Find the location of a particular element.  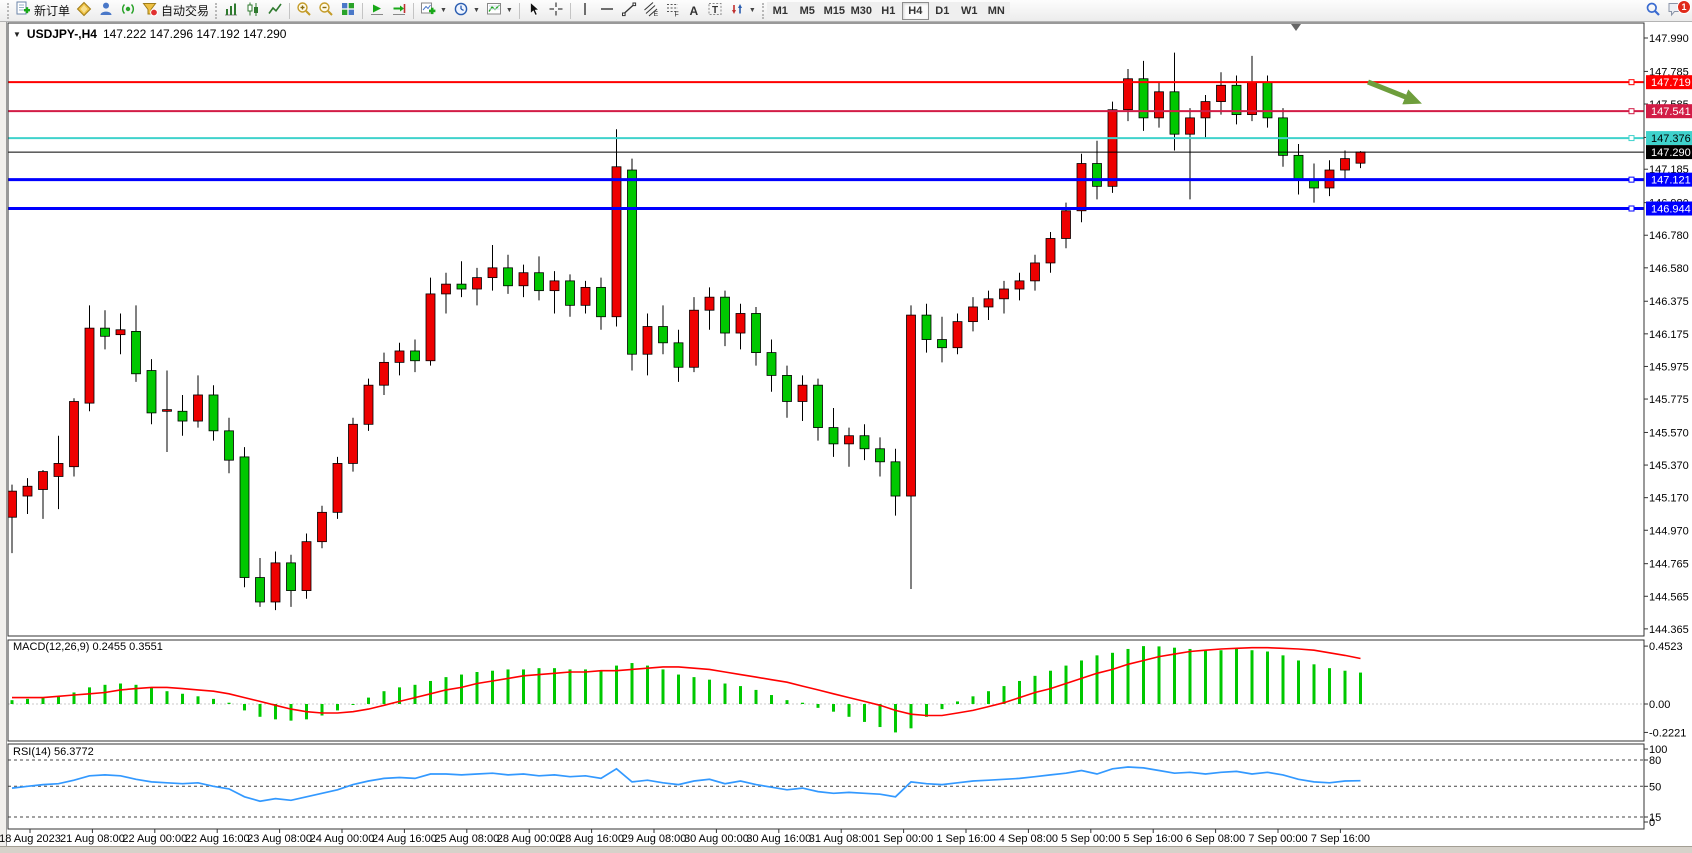

trendline-icon is located at coordinates (629, 10).